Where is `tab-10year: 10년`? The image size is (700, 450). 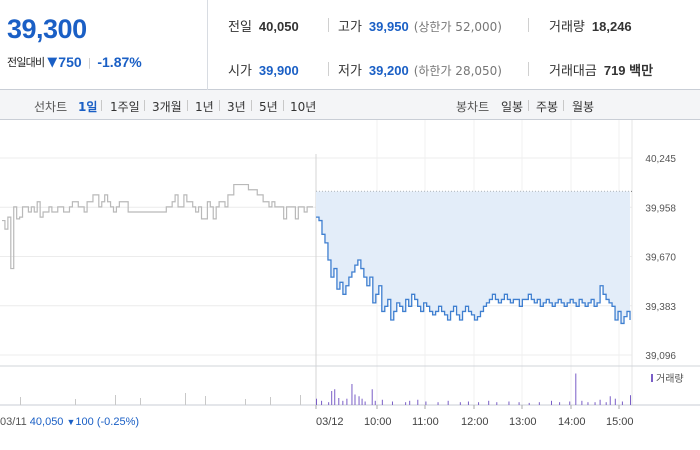 tab-10year: 10년 is located at coordinates (303, 107).